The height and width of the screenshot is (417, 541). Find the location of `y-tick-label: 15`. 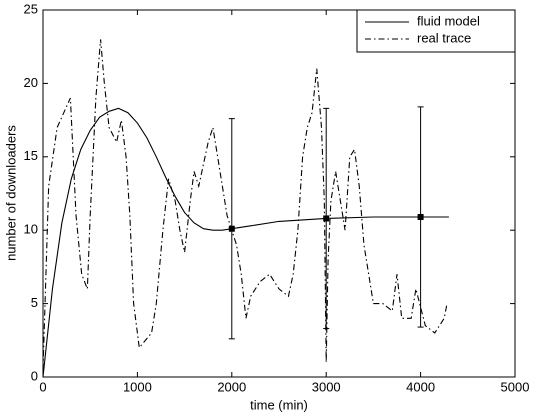

y-tick-label: 15 is located at coordinates (31, 155).